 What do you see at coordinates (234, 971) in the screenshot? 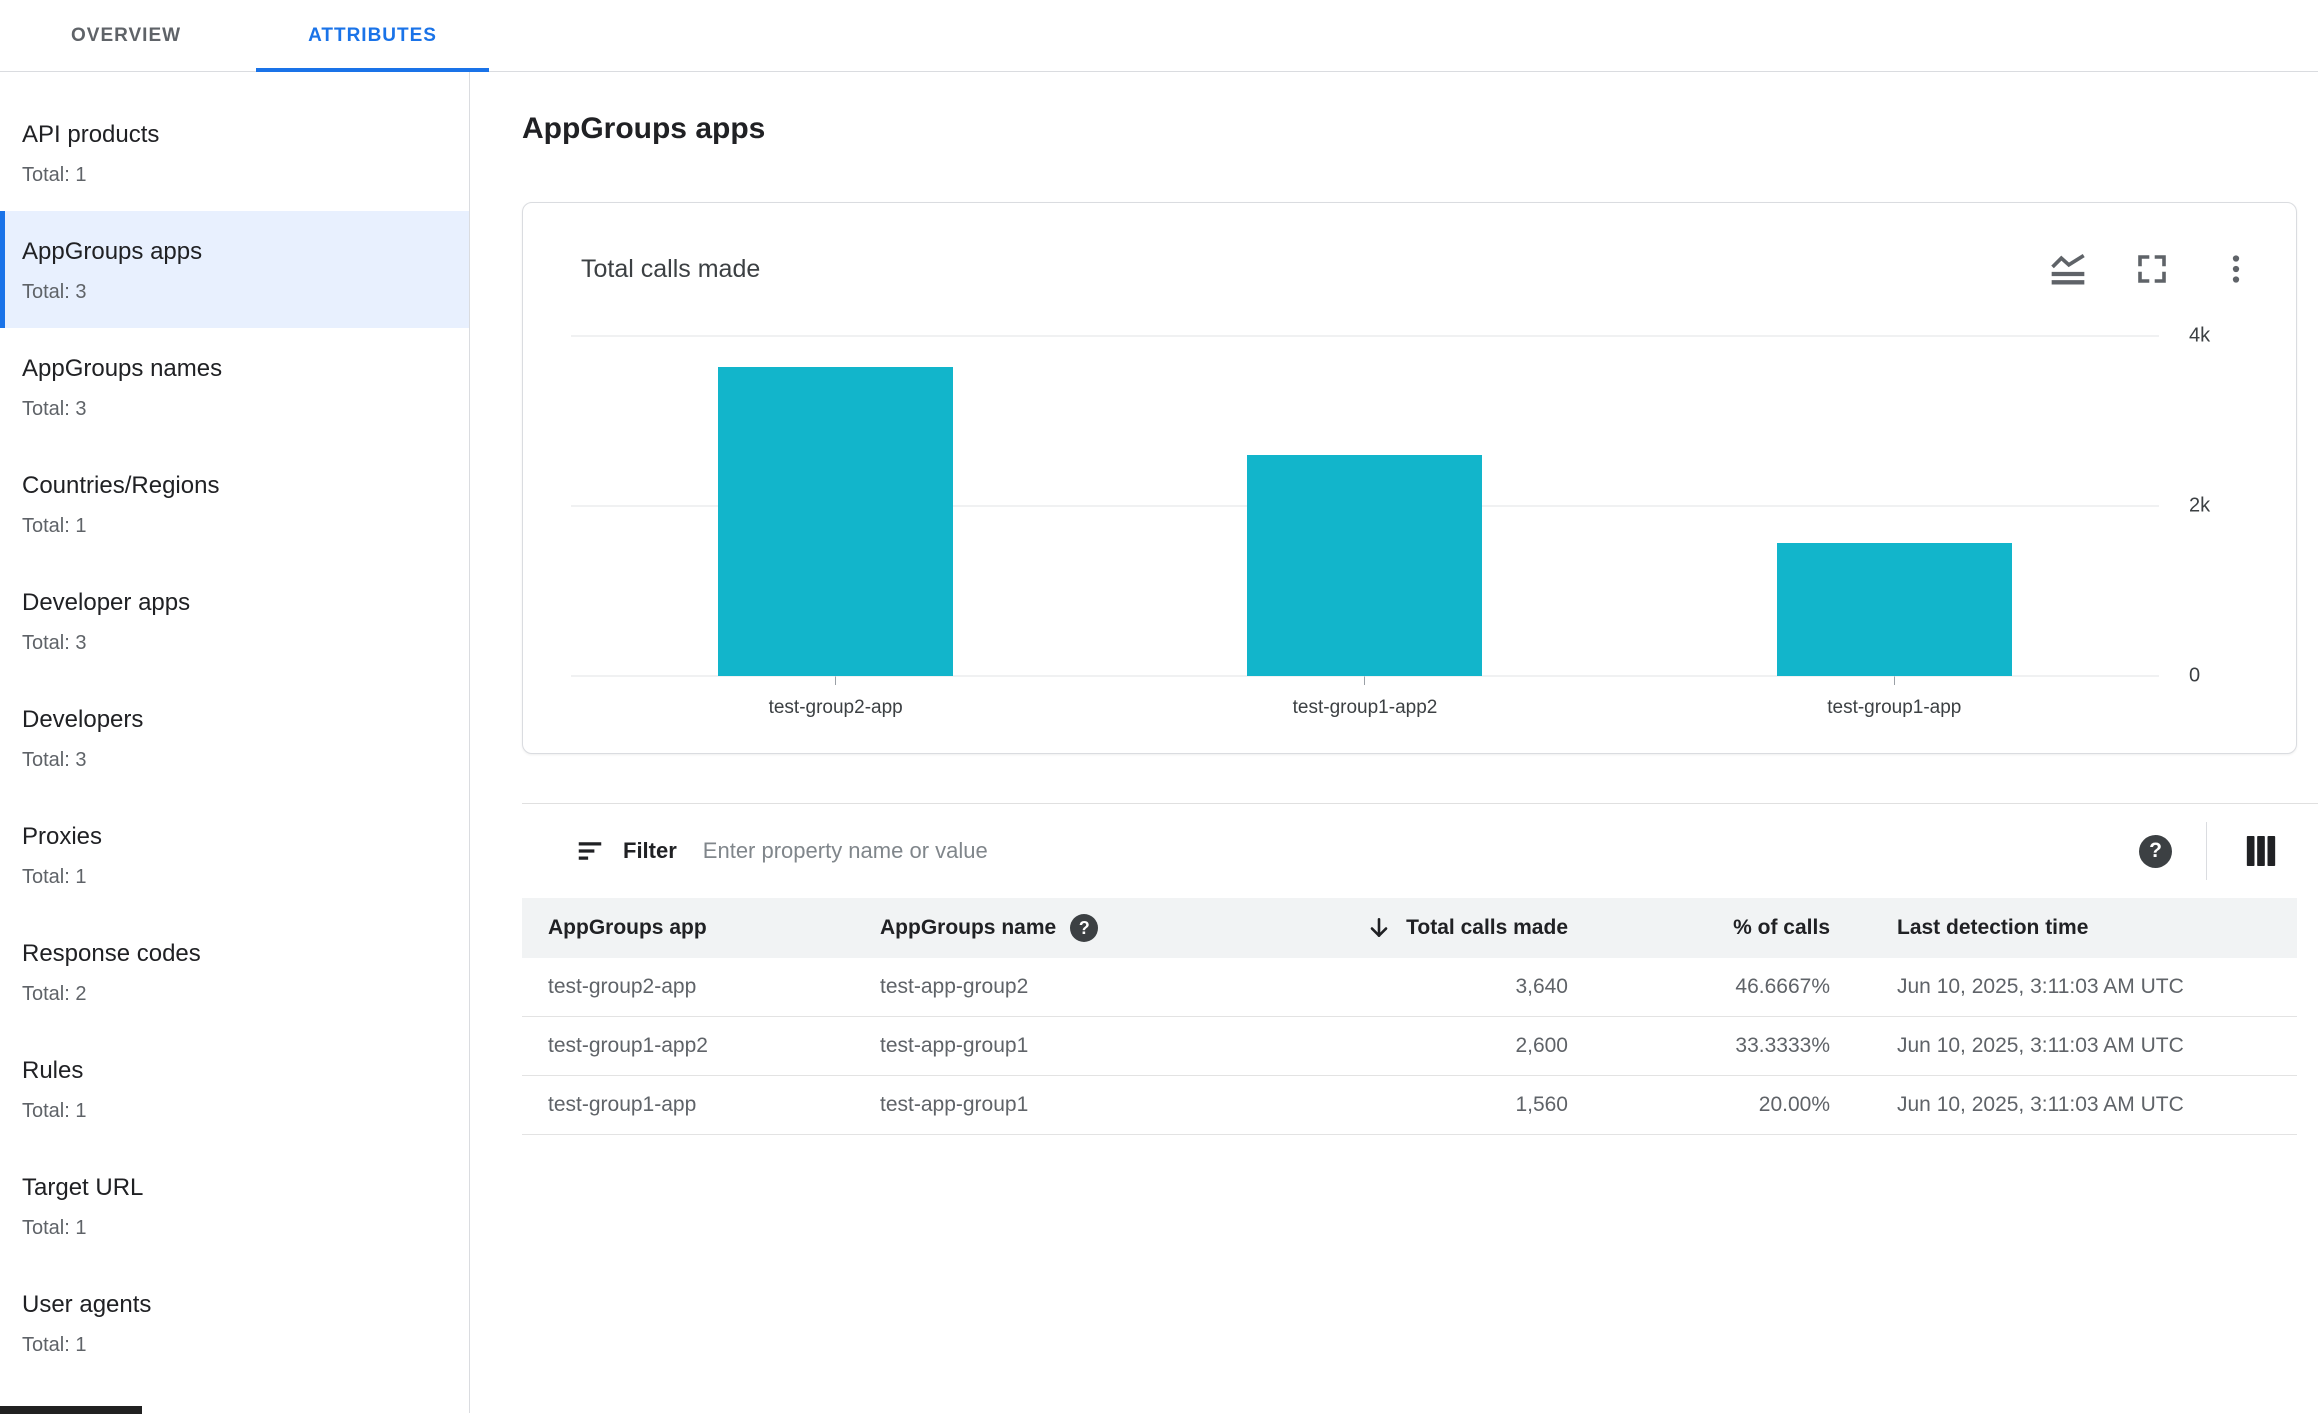
I see `sidebar-item-response-codes: Response codes Total: 2` at bounding box center [234, 971].